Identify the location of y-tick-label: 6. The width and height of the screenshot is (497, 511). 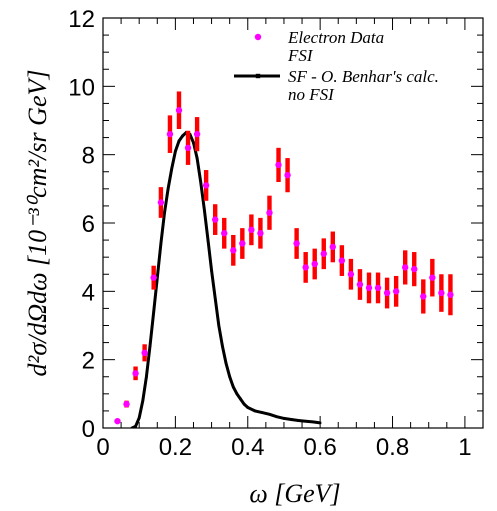
(88, 224).